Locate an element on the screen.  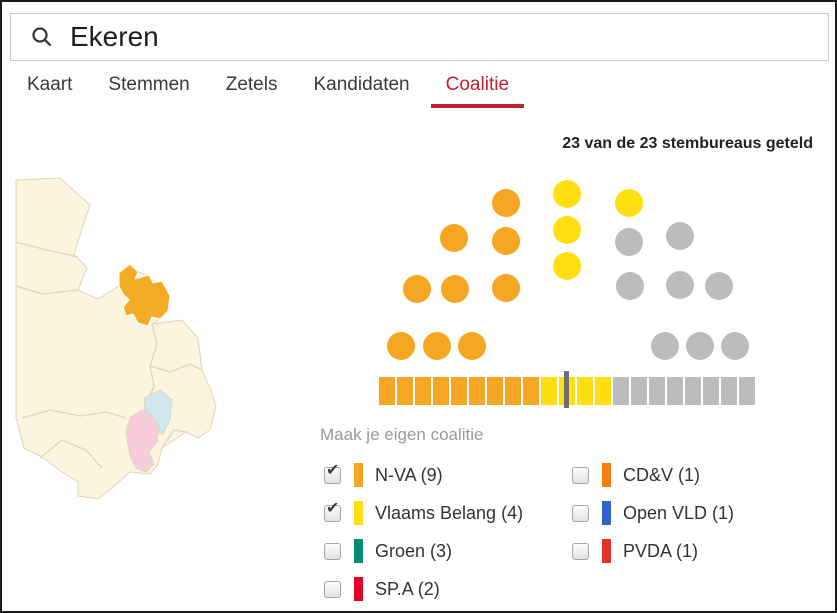
search-icon is located at coordinates (42, 37).